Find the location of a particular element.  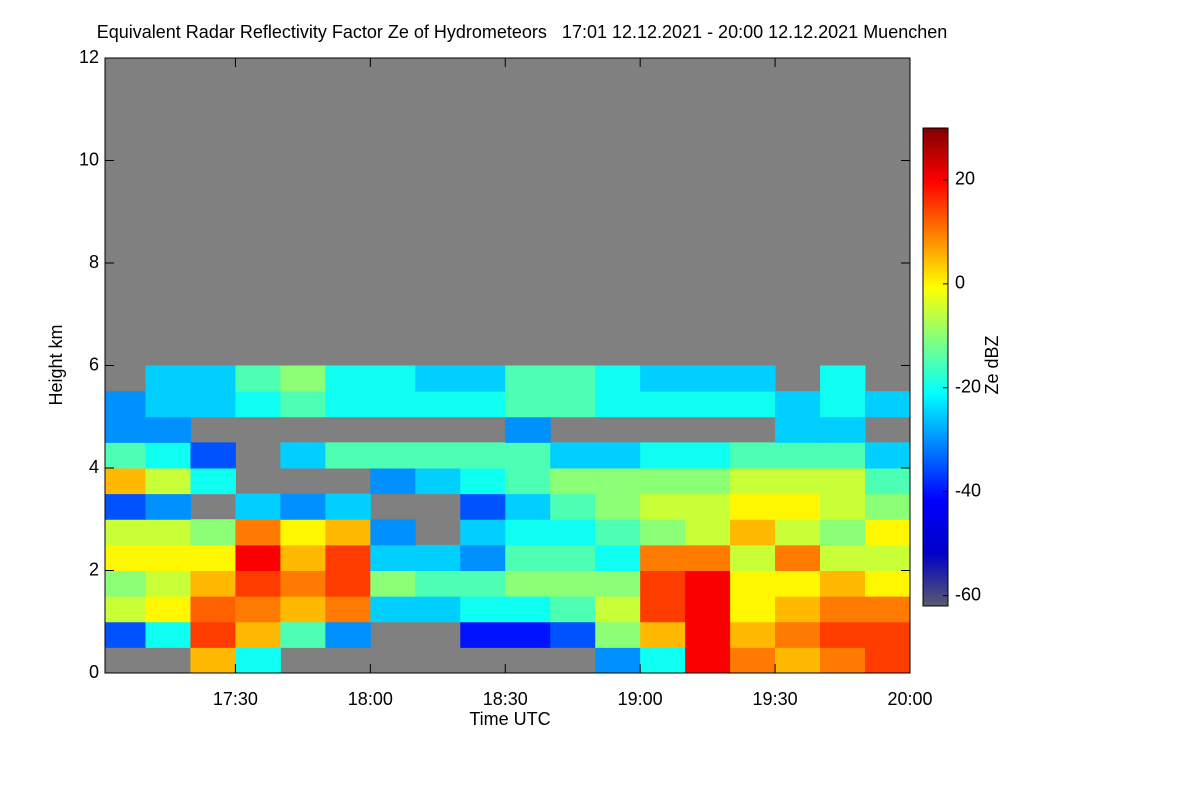

y-tick-label: 12 is located at coordinates (89, 57).